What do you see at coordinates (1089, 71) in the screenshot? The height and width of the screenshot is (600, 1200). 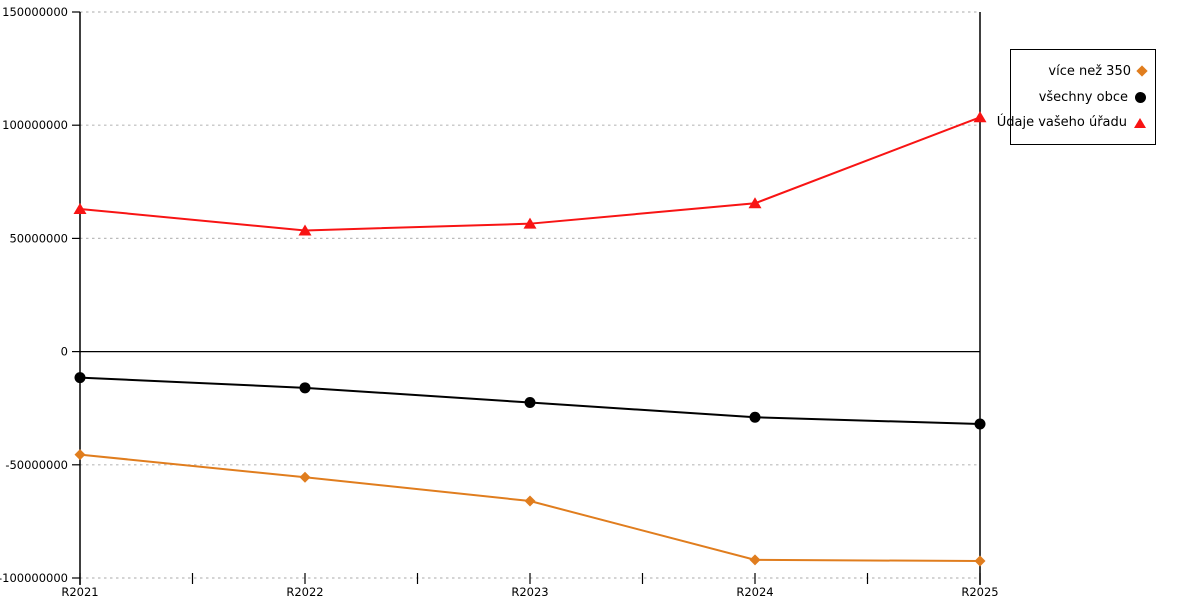 I see `legend-label: více než 350` at bounding box center [1089, 71].